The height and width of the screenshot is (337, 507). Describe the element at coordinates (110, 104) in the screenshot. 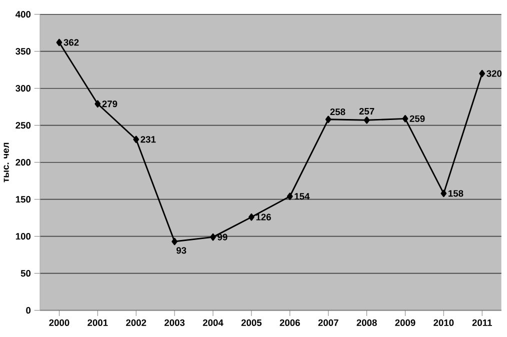

I see `data-label: 279` at that location.